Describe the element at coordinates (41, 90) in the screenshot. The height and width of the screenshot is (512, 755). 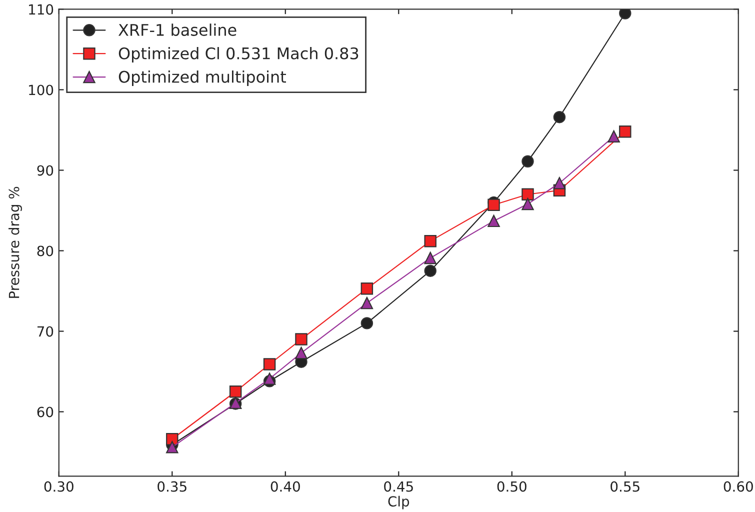
I see `y-tick-label: 100` at that location.